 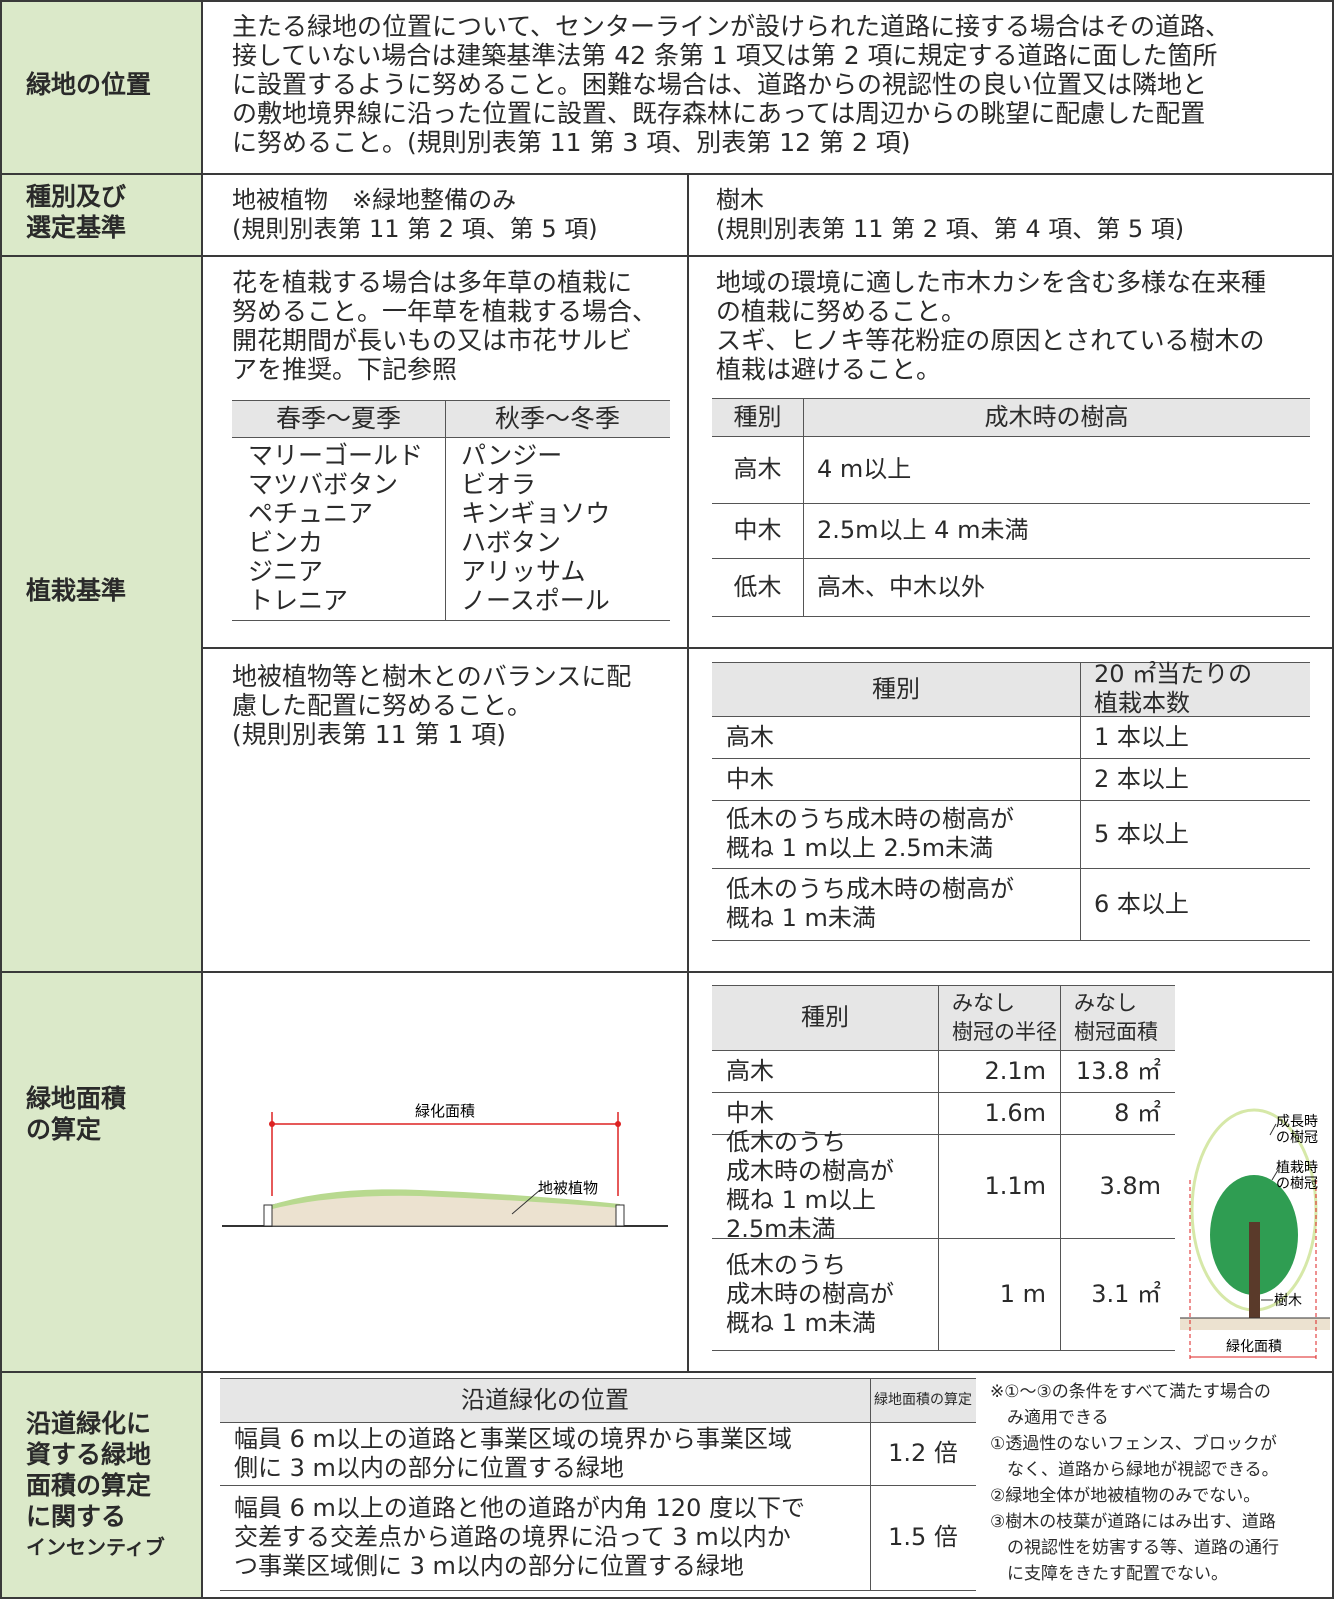 What do you see at coordinates (1117, 1017) in the screenshot?
I see `table-header-block: みなし 樹冠面積` at bounding box center [1117, 1017].